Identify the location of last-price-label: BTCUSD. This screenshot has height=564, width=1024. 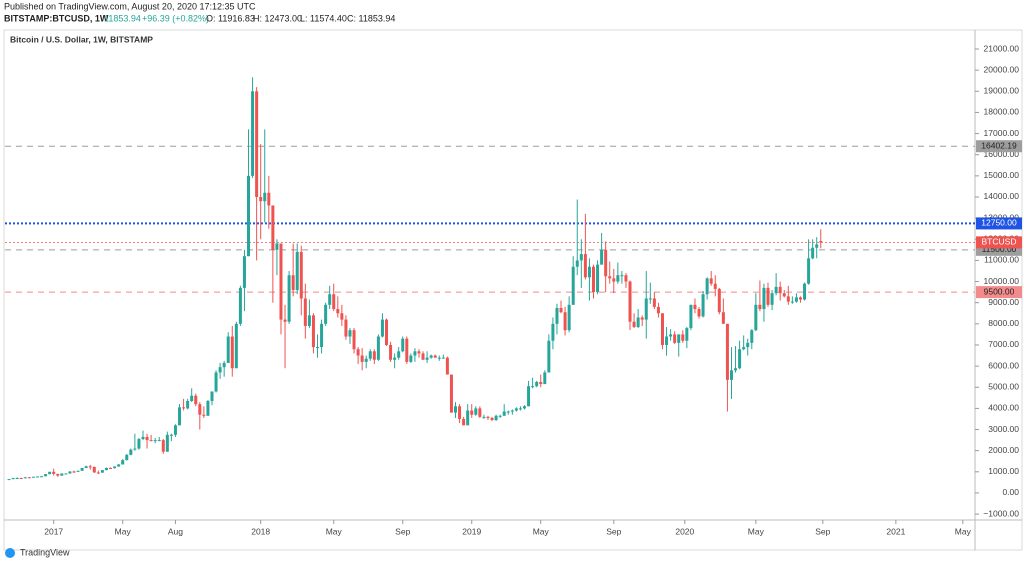
(999, 242).